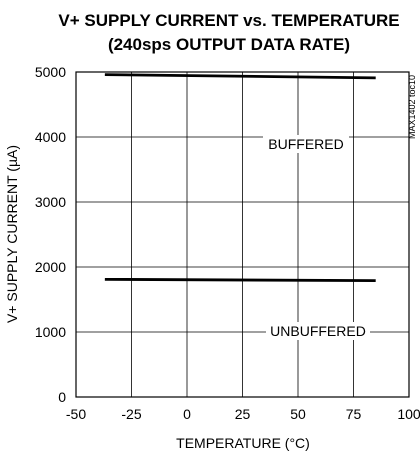 The width and height of the screenshot is (420, 459). Describe the element at coordinates (187, 414) in the screenshot. I see `x-tick-label: 0` at that location.